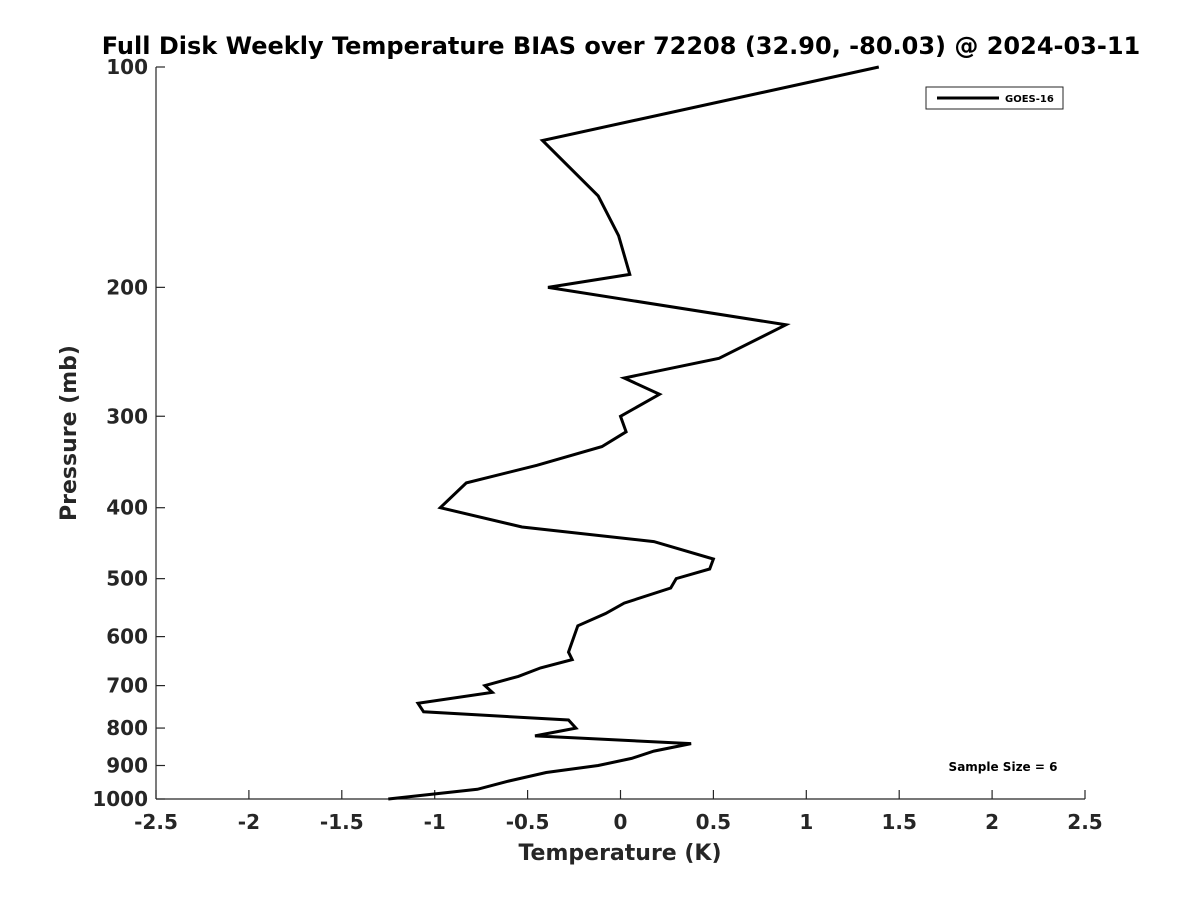 The width and height of the screenshot is (1200, 900). What do you see at coordinates (898, 822) in the screenshot?
I see `x-tick-label: 1.5` at bounding box center [898, 822].